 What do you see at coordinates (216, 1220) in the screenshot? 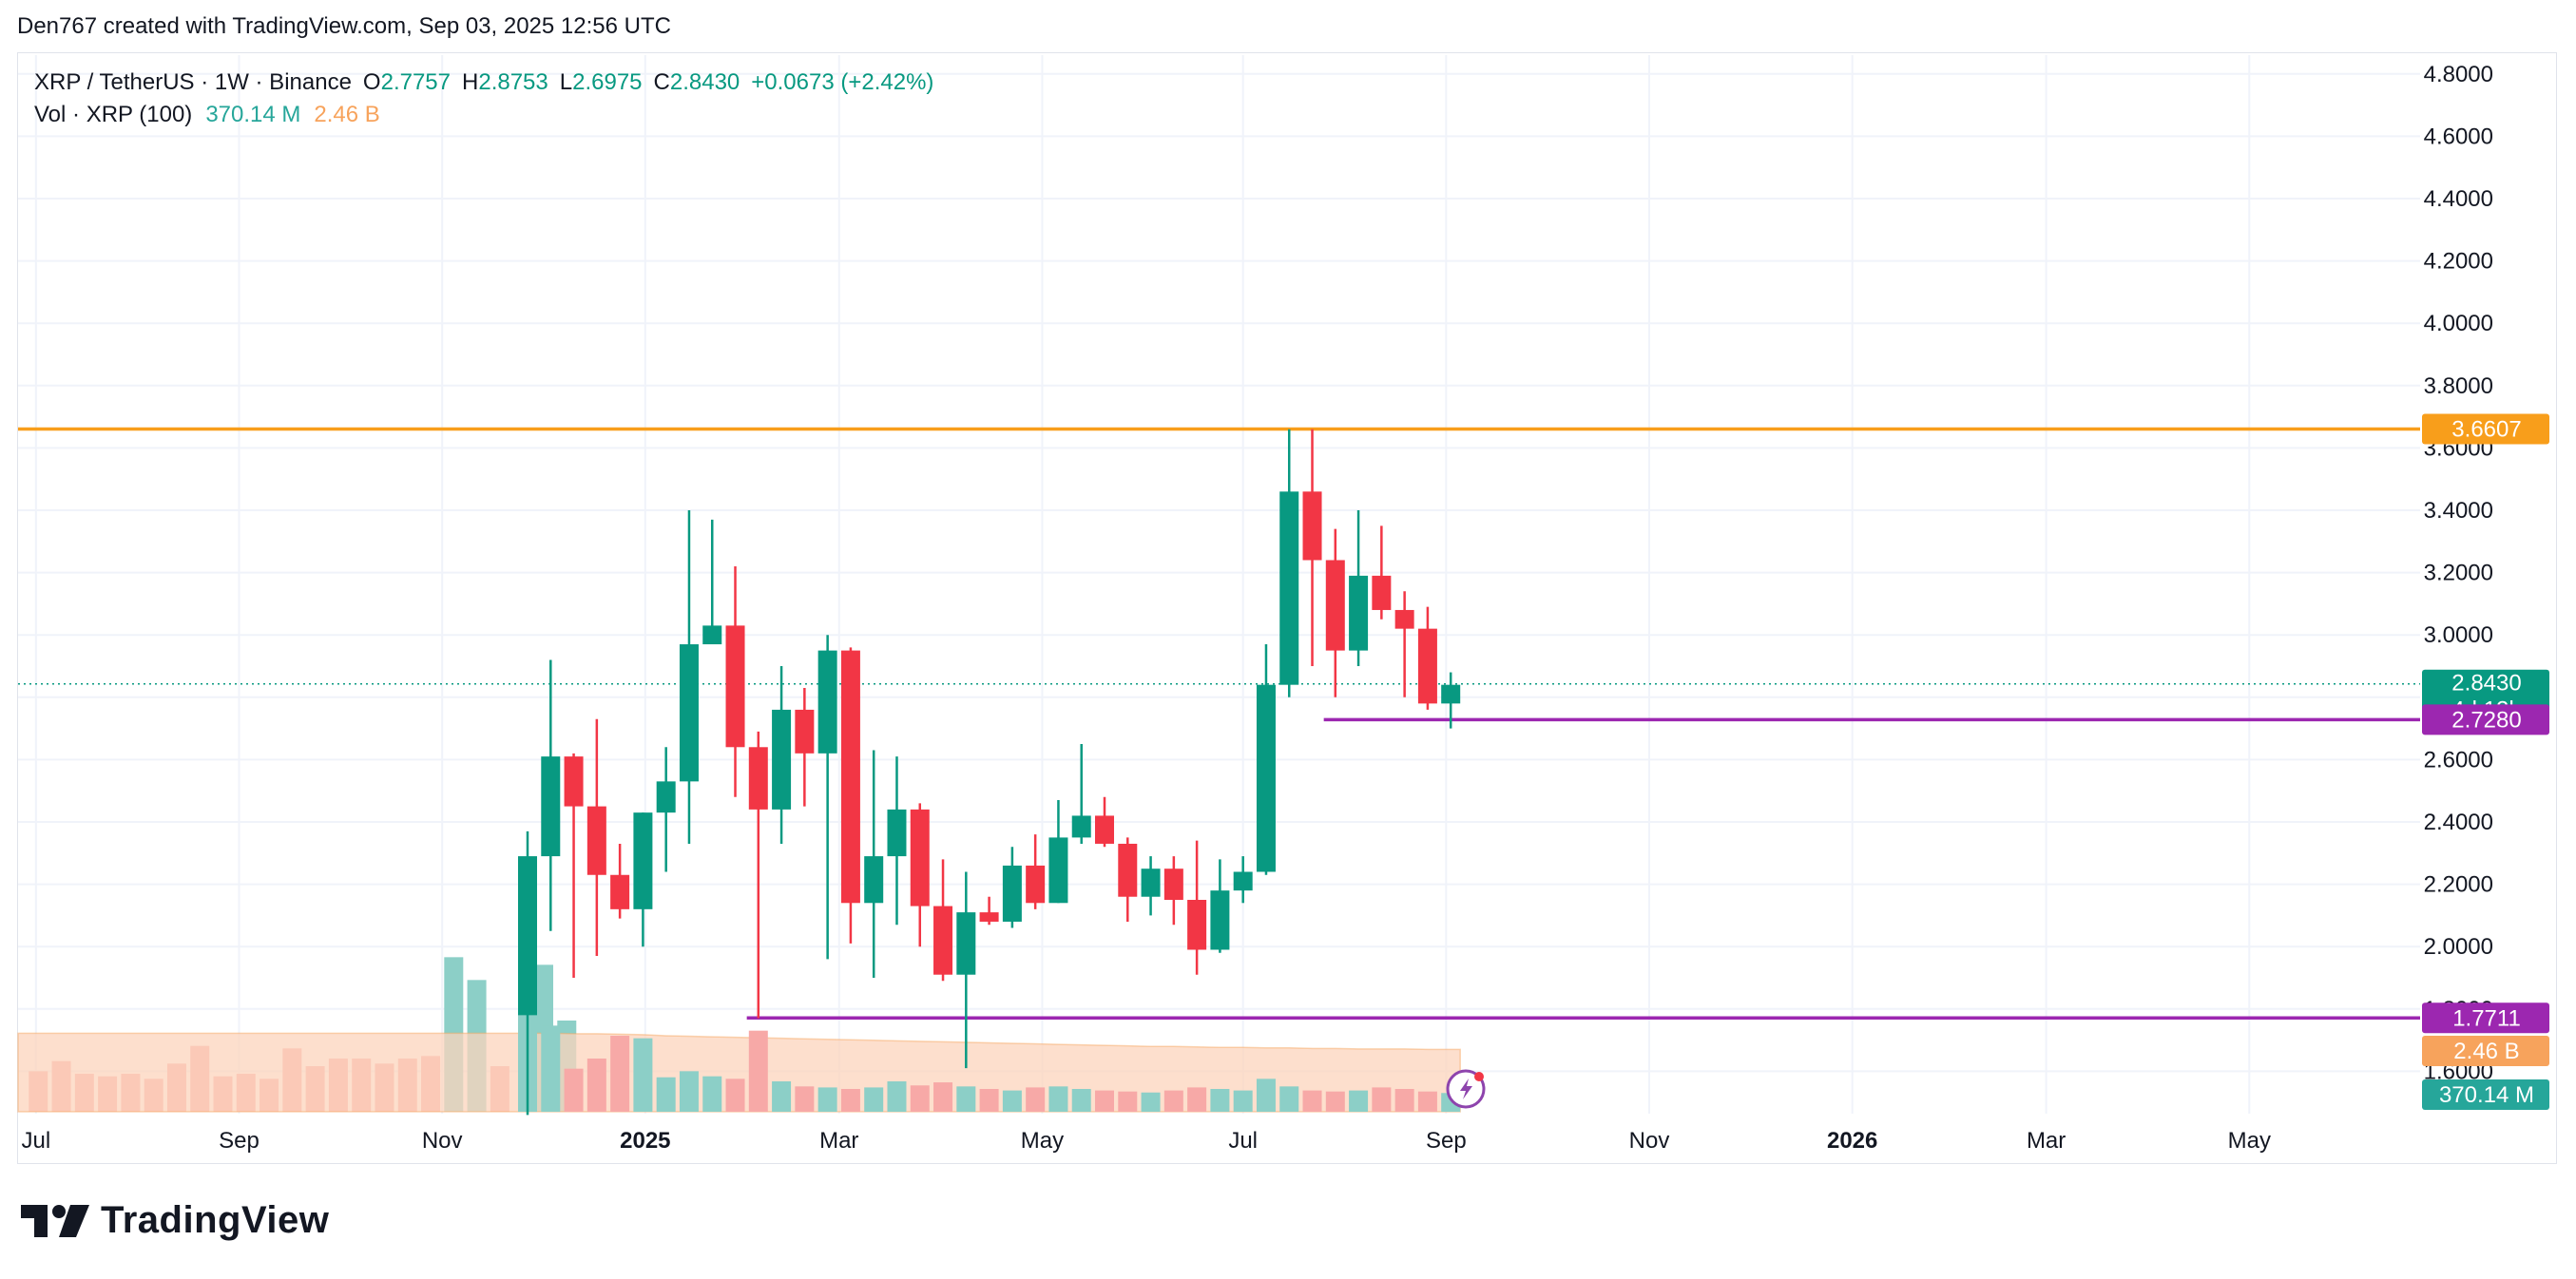
I see `tradingview-wordmark: TradingView` at bounding box center [216, 1220].